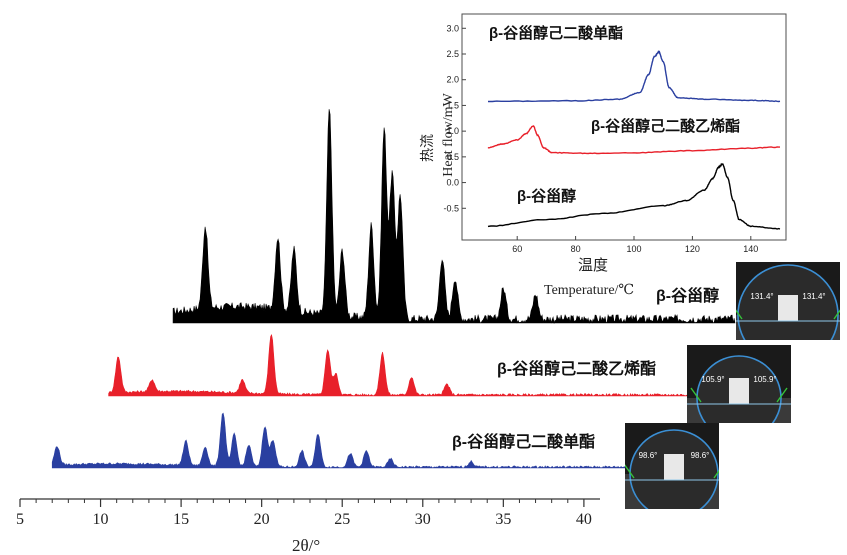 This screenshot has height=555, width=847. What do you see at coordinates (665, 126) in the screenshot?
I see `dsc-label-vinyl-adipate: β-谷甾醇己二酸乙烯酯` at bounding box center [665, 126].